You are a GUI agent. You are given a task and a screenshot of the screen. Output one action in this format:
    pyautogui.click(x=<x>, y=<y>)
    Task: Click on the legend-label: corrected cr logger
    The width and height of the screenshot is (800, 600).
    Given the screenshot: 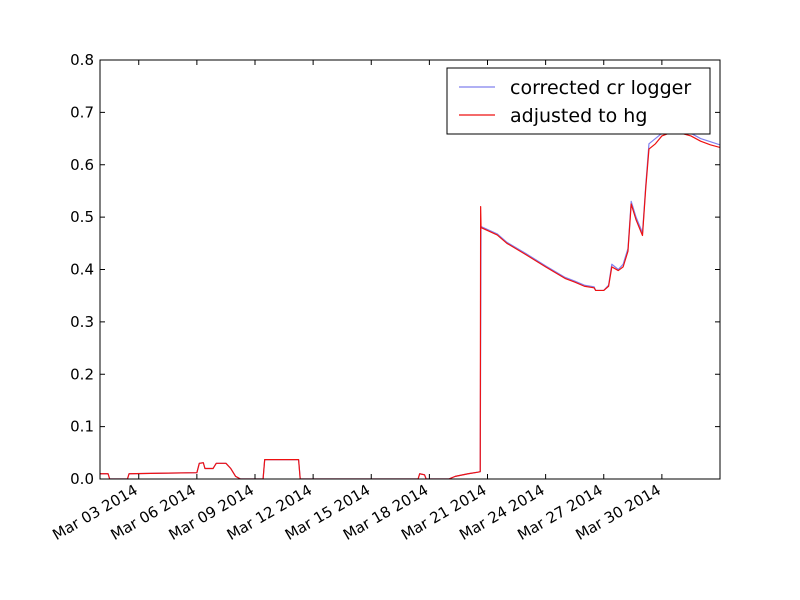 What is the action you would take?
    pyautogui.click(x=600, y=88)
    